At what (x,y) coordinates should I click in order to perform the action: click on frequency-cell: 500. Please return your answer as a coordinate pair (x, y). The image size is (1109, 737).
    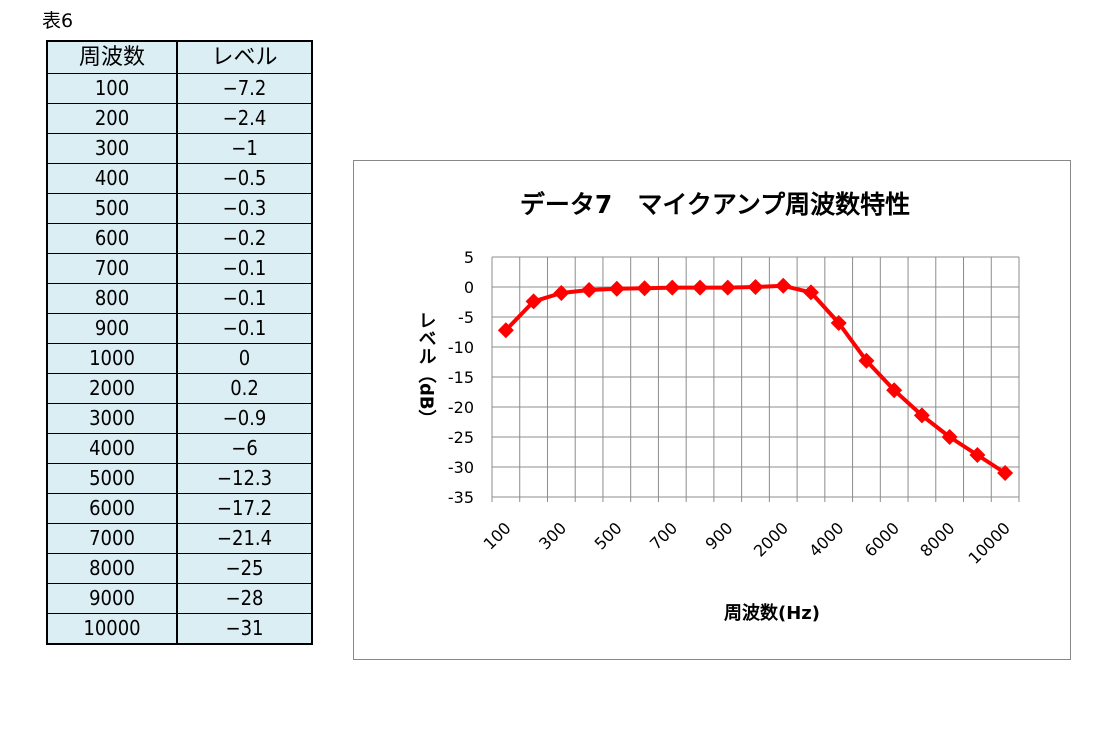
    Looking at the image, I should click on (112, 208).